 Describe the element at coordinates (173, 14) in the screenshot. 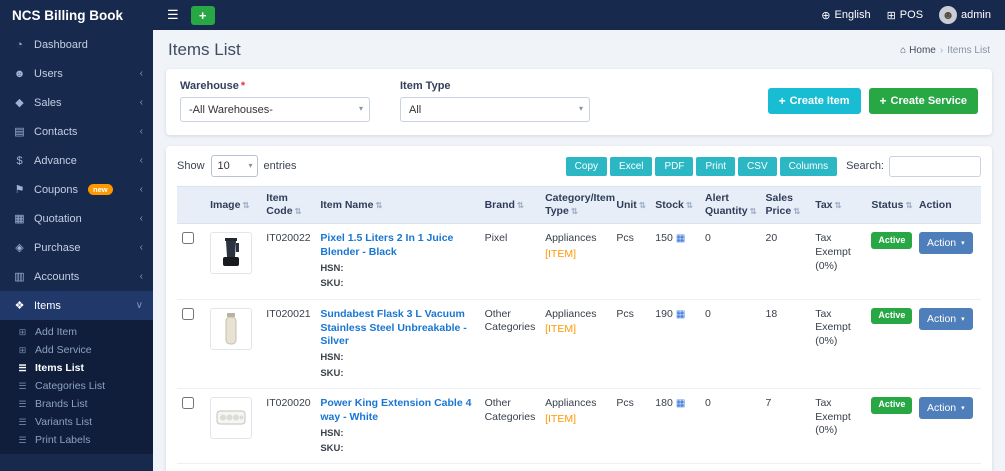

I see `menu-toggle-icon: ☰` at that location.